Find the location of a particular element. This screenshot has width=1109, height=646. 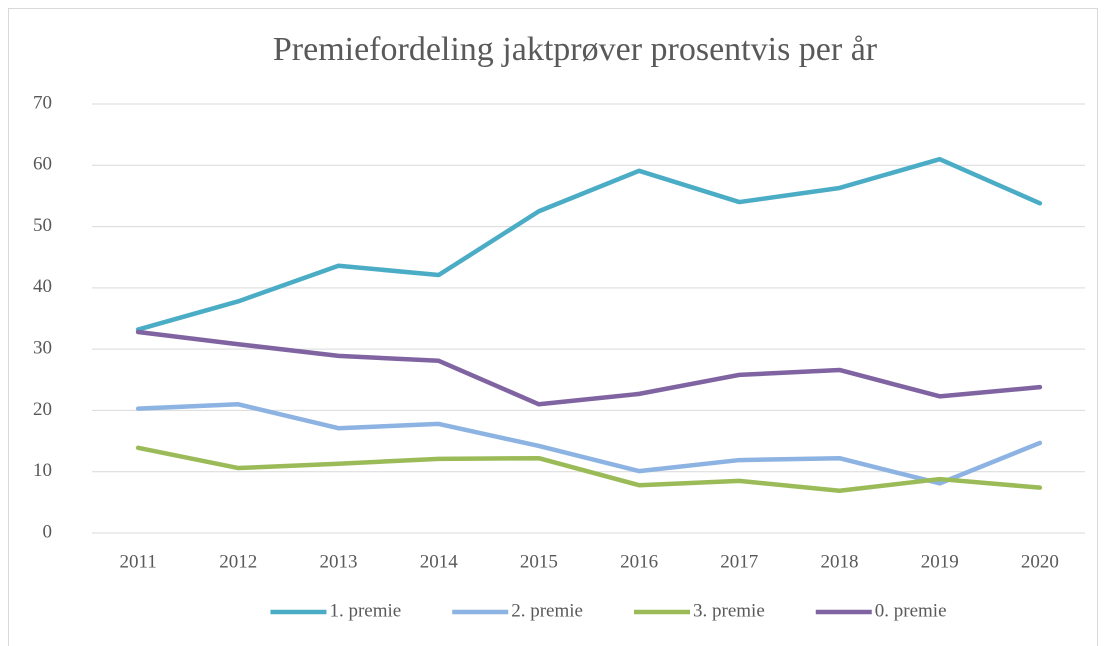

y-tick-label: 0 is located at coordinates (48, 531).